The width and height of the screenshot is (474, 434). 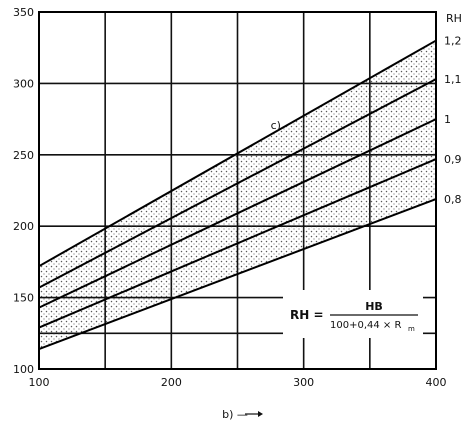 What do you see at coordinates (23, 12) in the screenshot?
I see `y-tick-label: 350` at bounding box center [23, 12].